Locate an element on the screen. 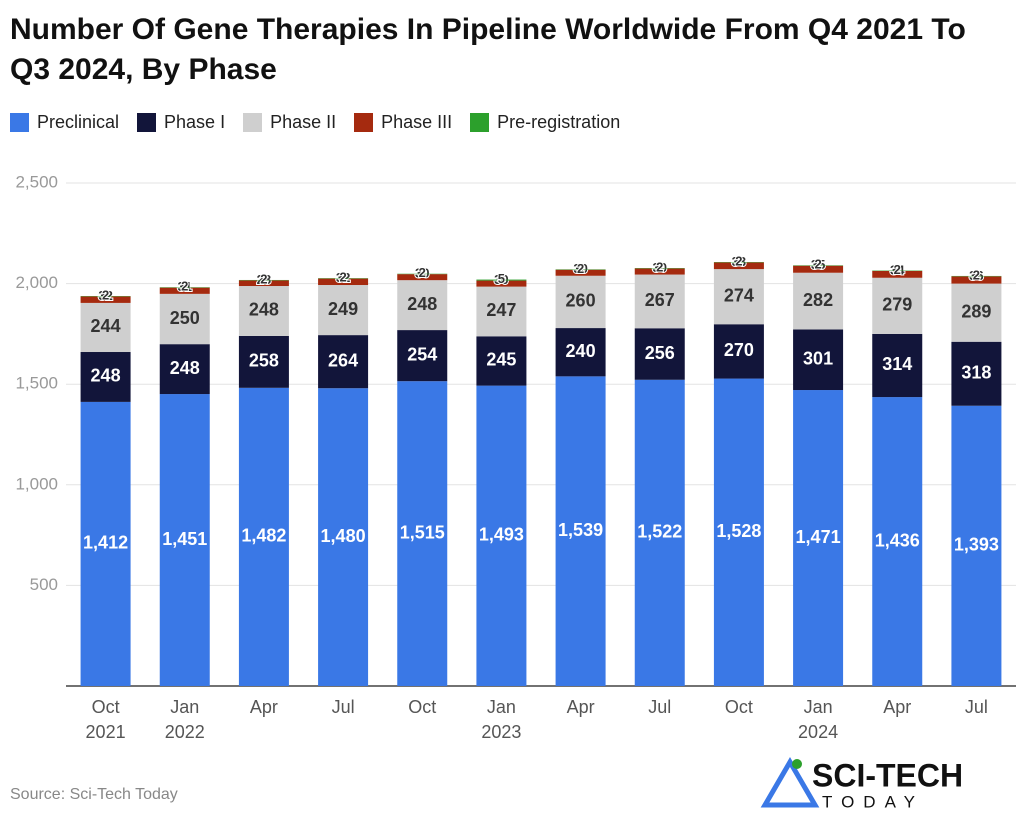 The image size is (1024, 816). data-label: 264 is located at coordinates (343, 360).